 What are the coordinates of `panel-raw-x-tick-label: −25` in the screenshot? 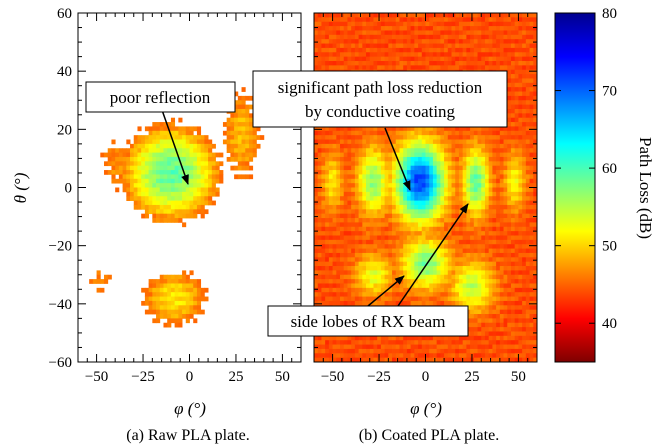 It's located at (142, 377).